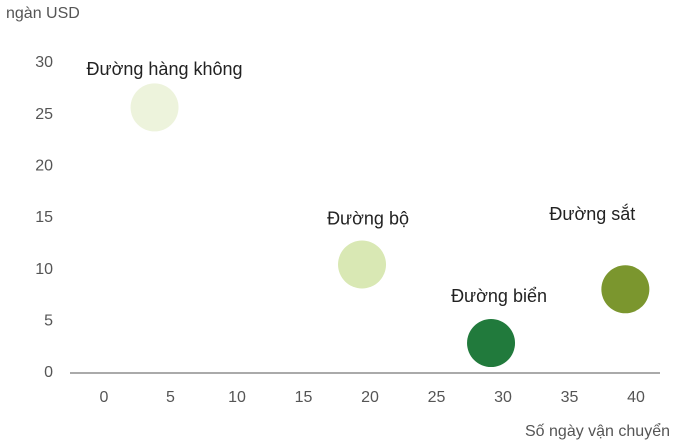  What do you see at coordinates (636, 397) in the screenshot?
I see `x-tick-label: 40` at bounding box center [636, 397].